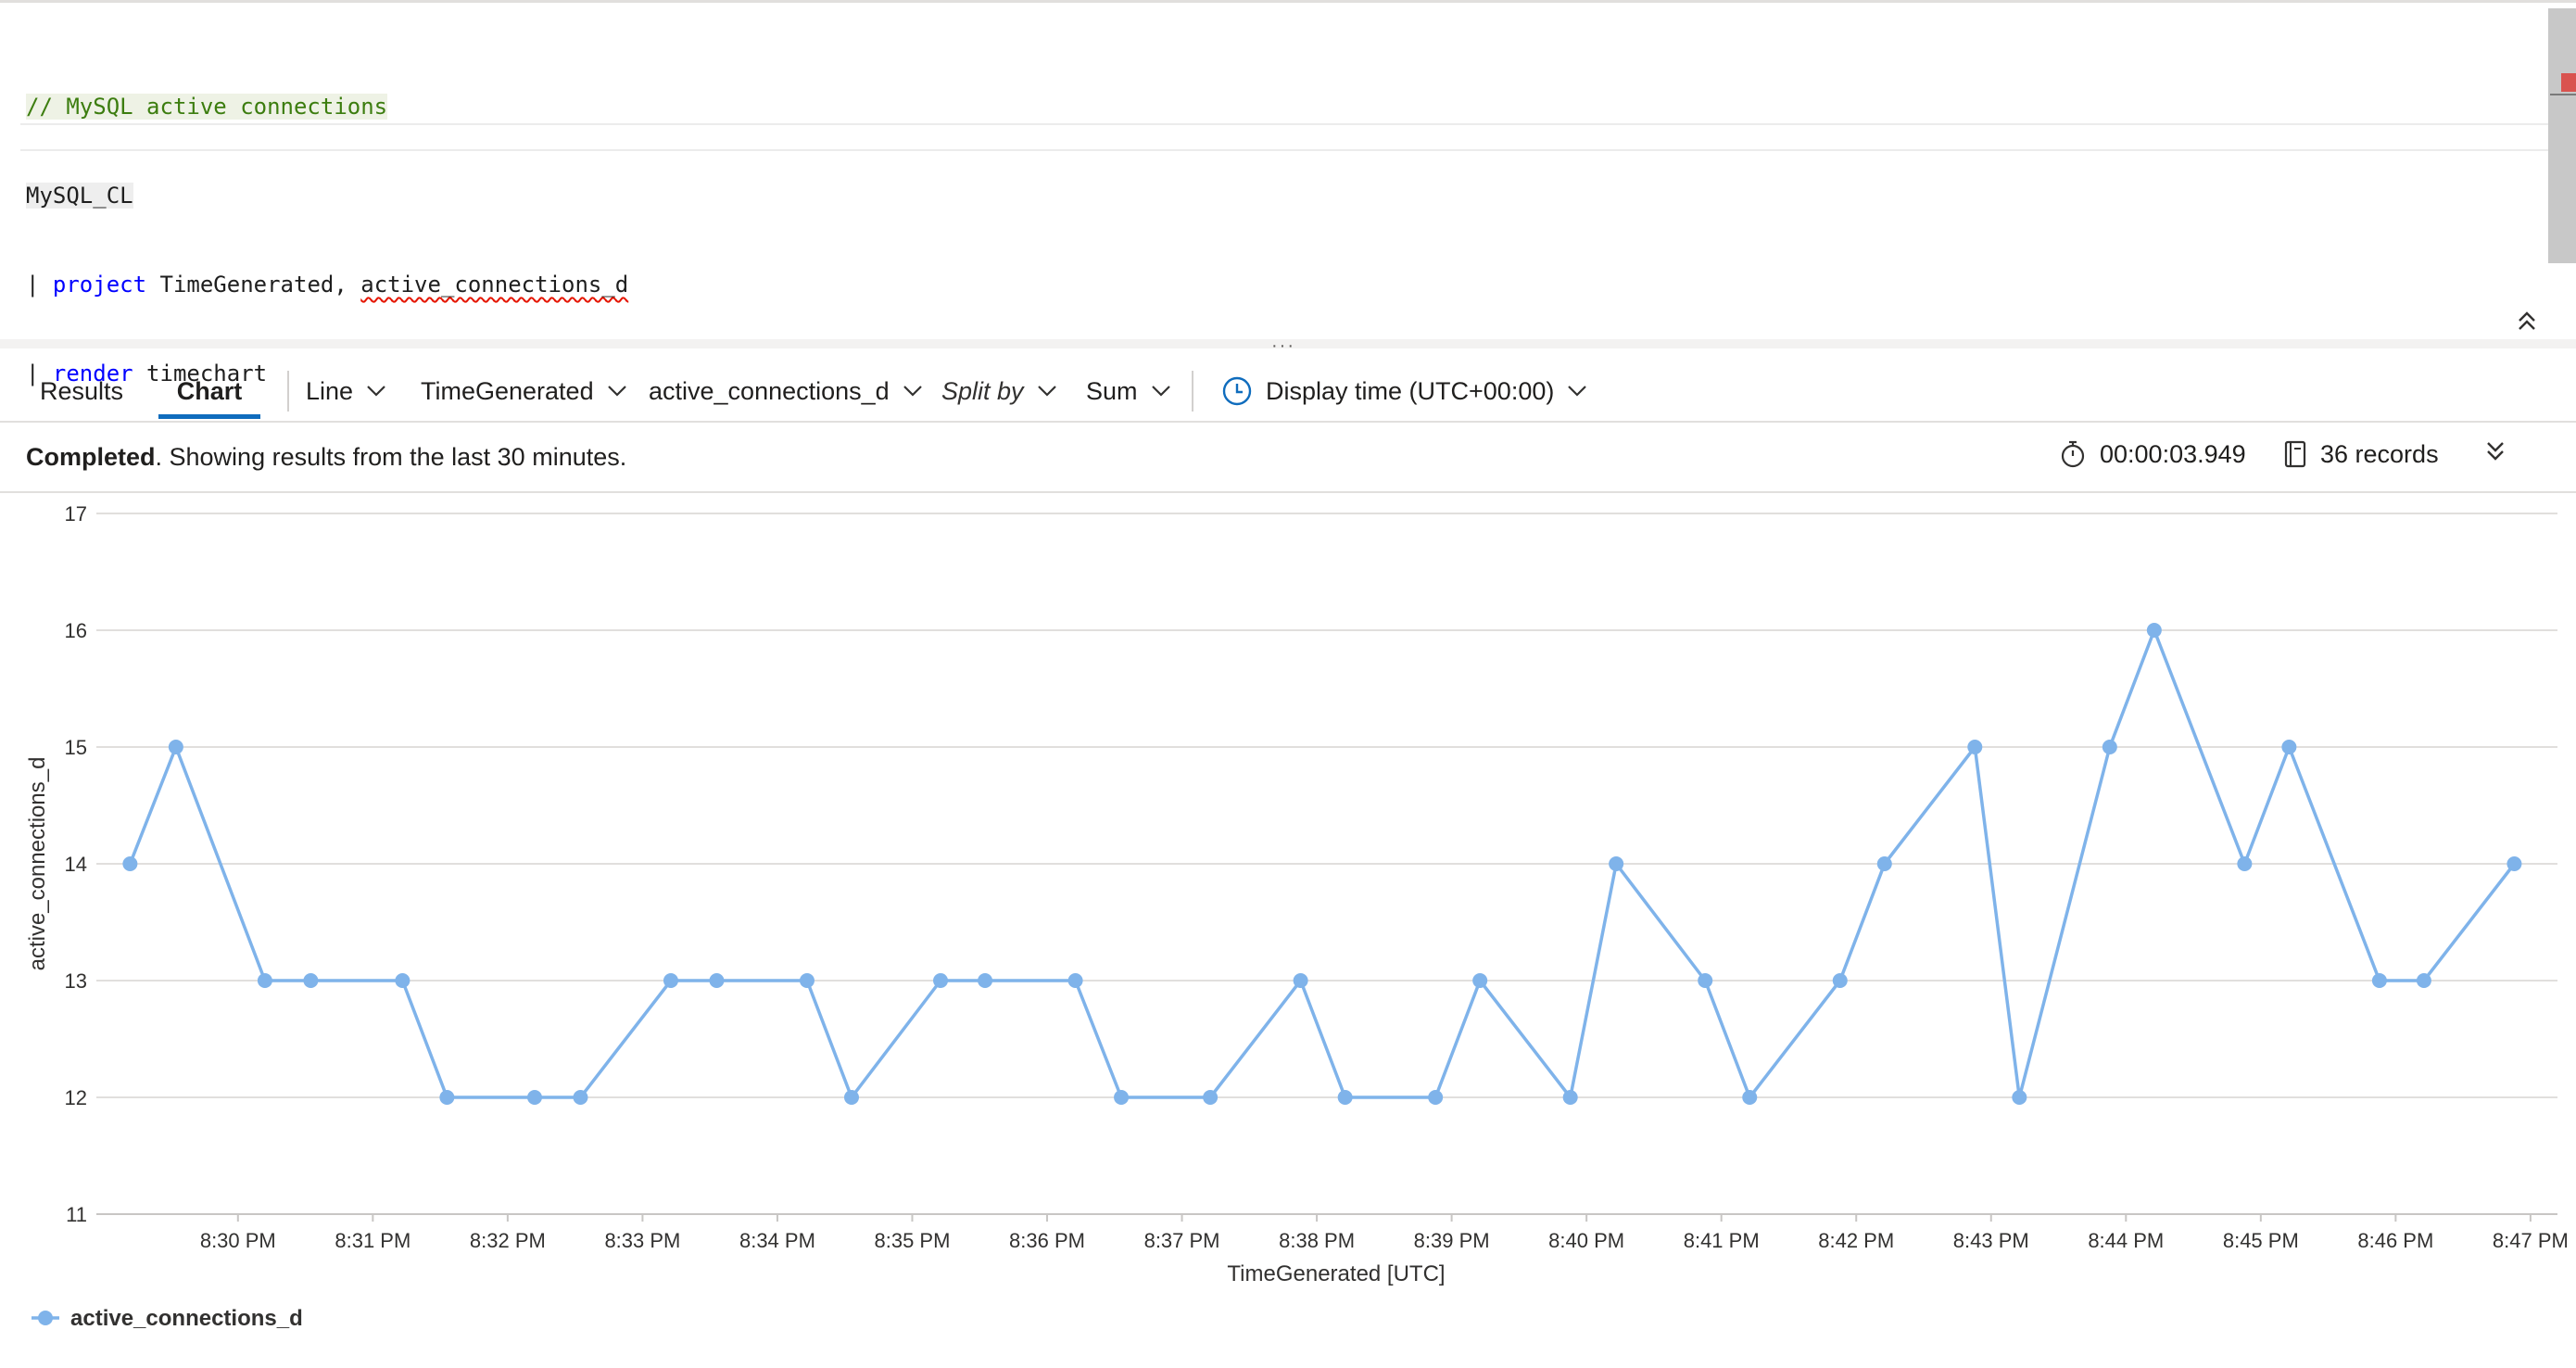 Image resolution: width=2576 pixels, height=1368 pixels. What do you see at coordinates (186, 1318) in the screenshot?
I see `legend-label: active_connections_d` at bounding box center [186, 1318].